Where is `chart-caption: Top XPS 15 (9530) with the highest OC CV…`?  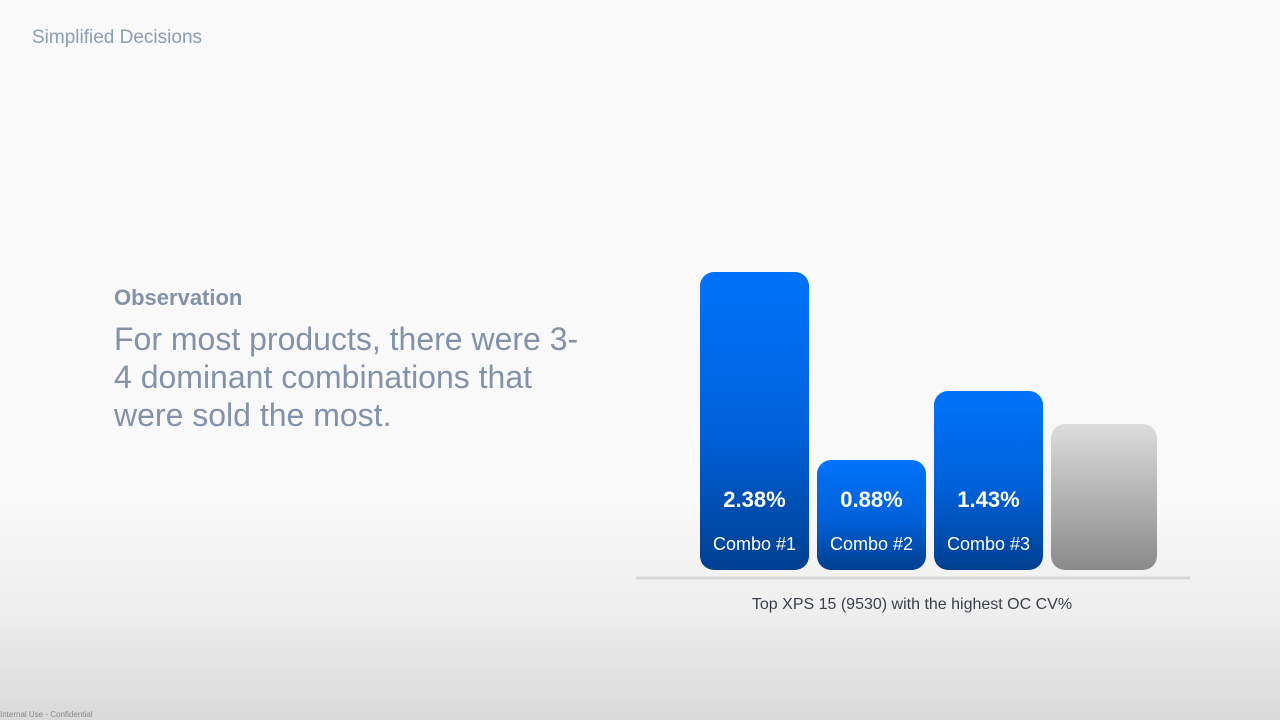 chart-caption: Top XPS 15 (9530) with the highest OC CV… is located at coordinates (912, 604).